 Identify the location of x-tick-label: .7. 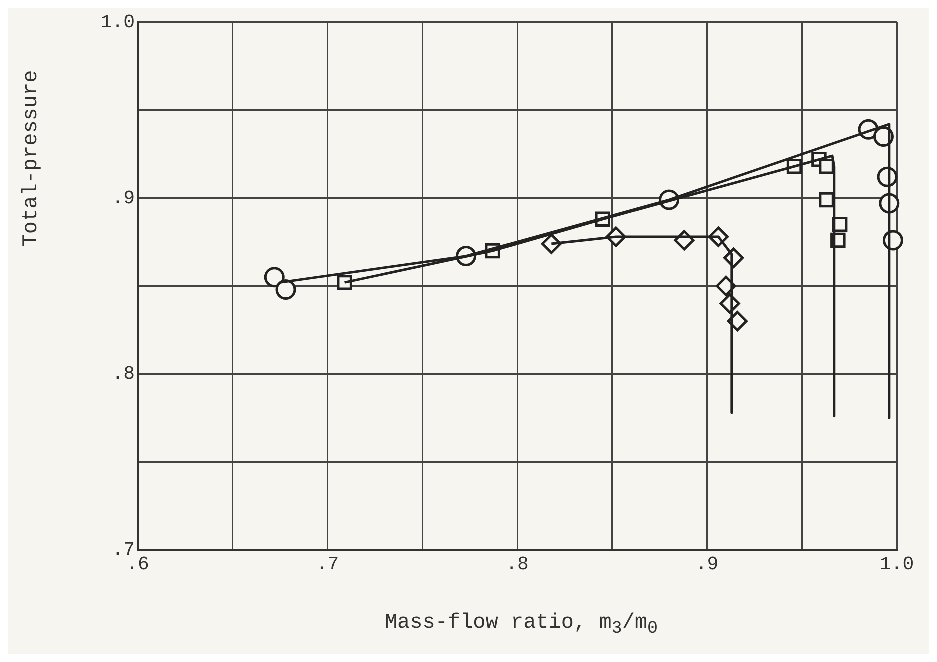
(328, 564).